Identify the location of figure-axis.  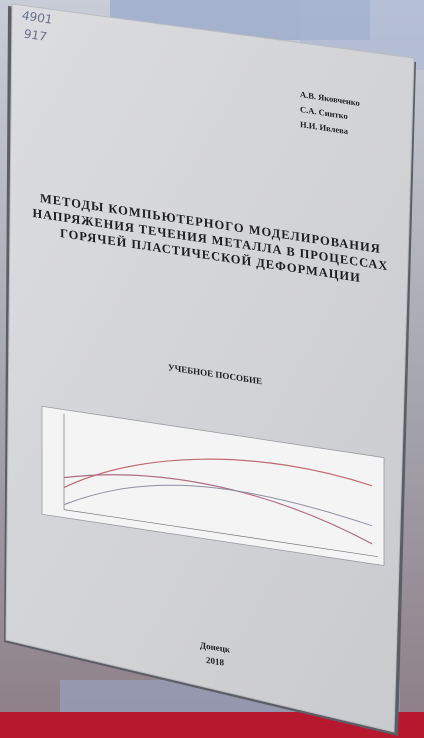
(221, 533).